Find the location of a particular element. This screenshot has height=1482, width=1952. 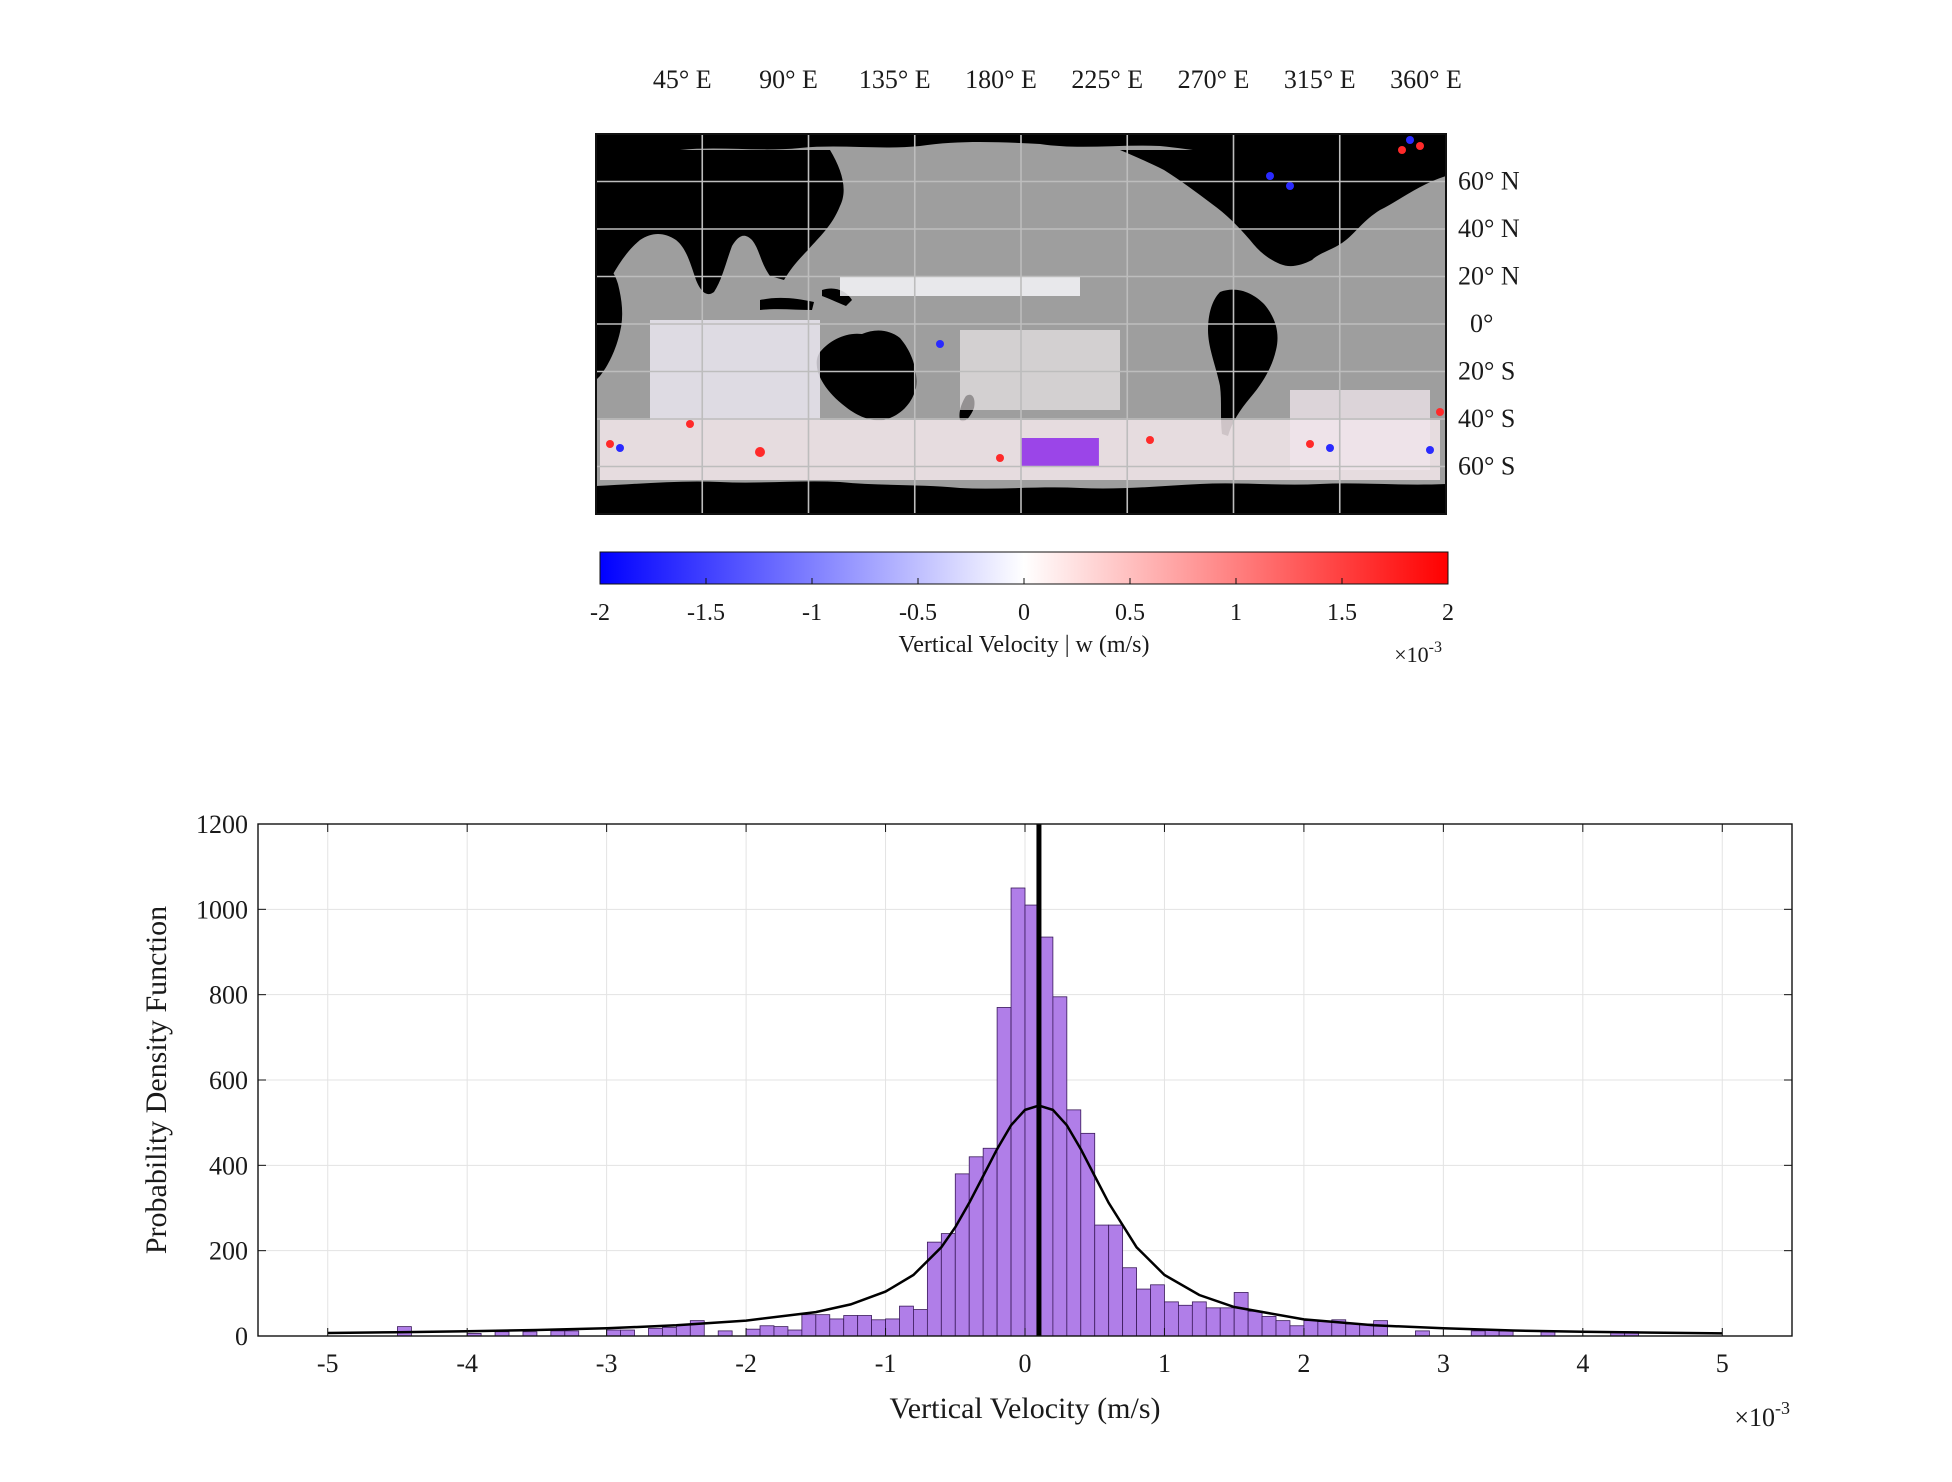

colorbar-label: Vertical Velocity | w (m/s) is located at coordinates (1024, 645).